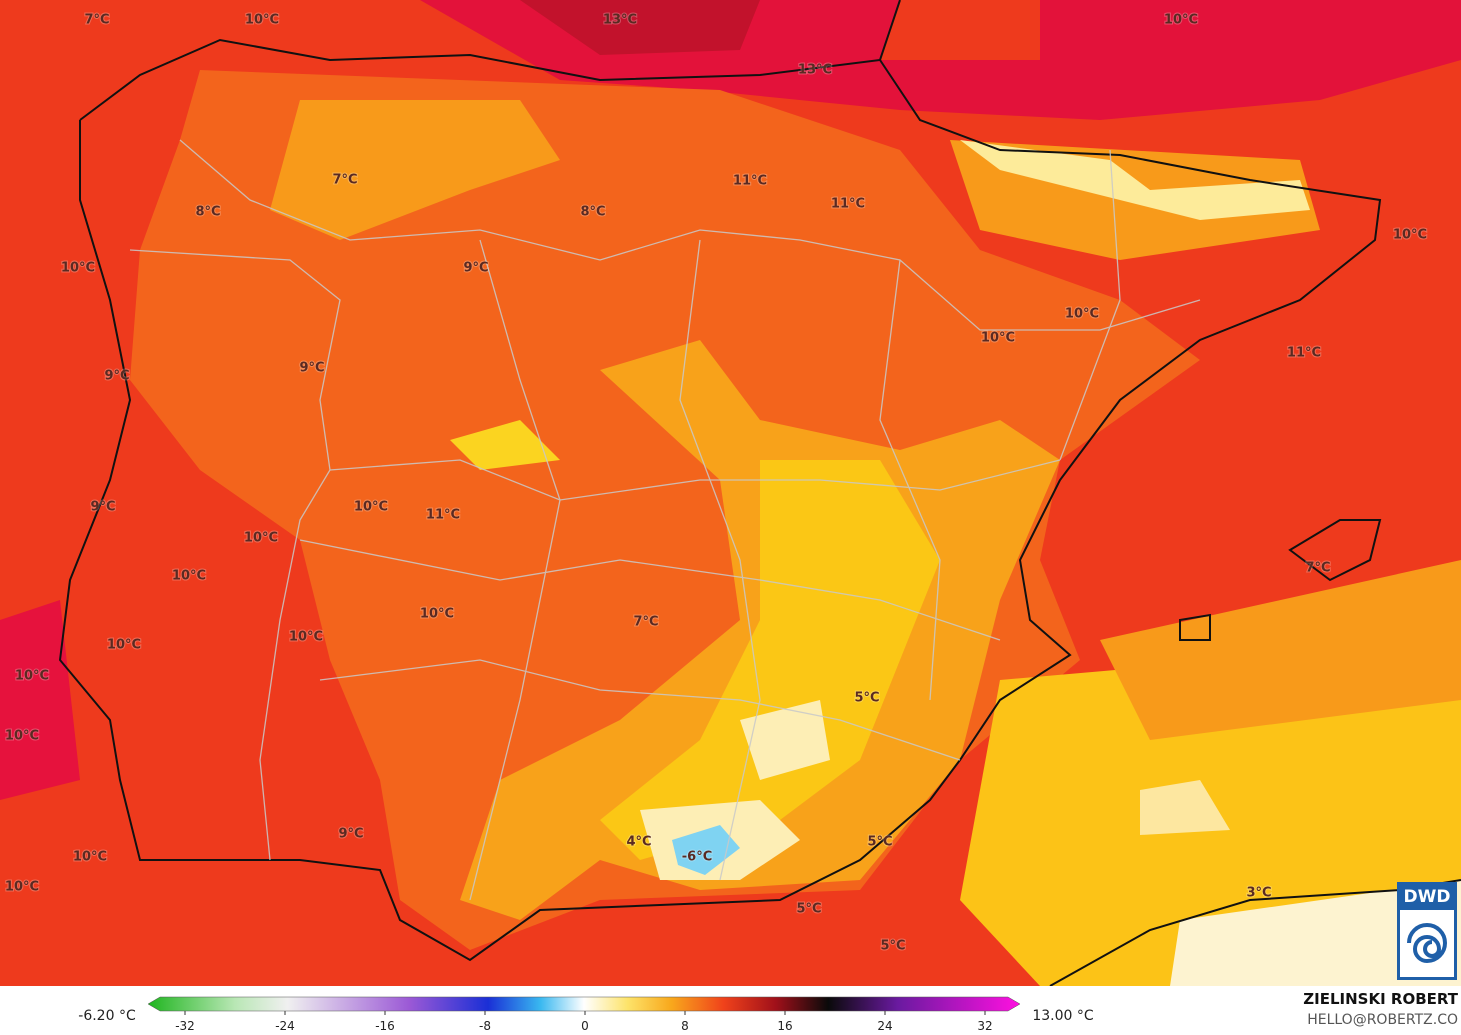 This screenshot has width=1461, height=1035. What do you see at coordinates (1382, 1020) in the screenshot?
I see `email: HELLO@ROBERTZ.CO` at bounding box center [1382, 1020].